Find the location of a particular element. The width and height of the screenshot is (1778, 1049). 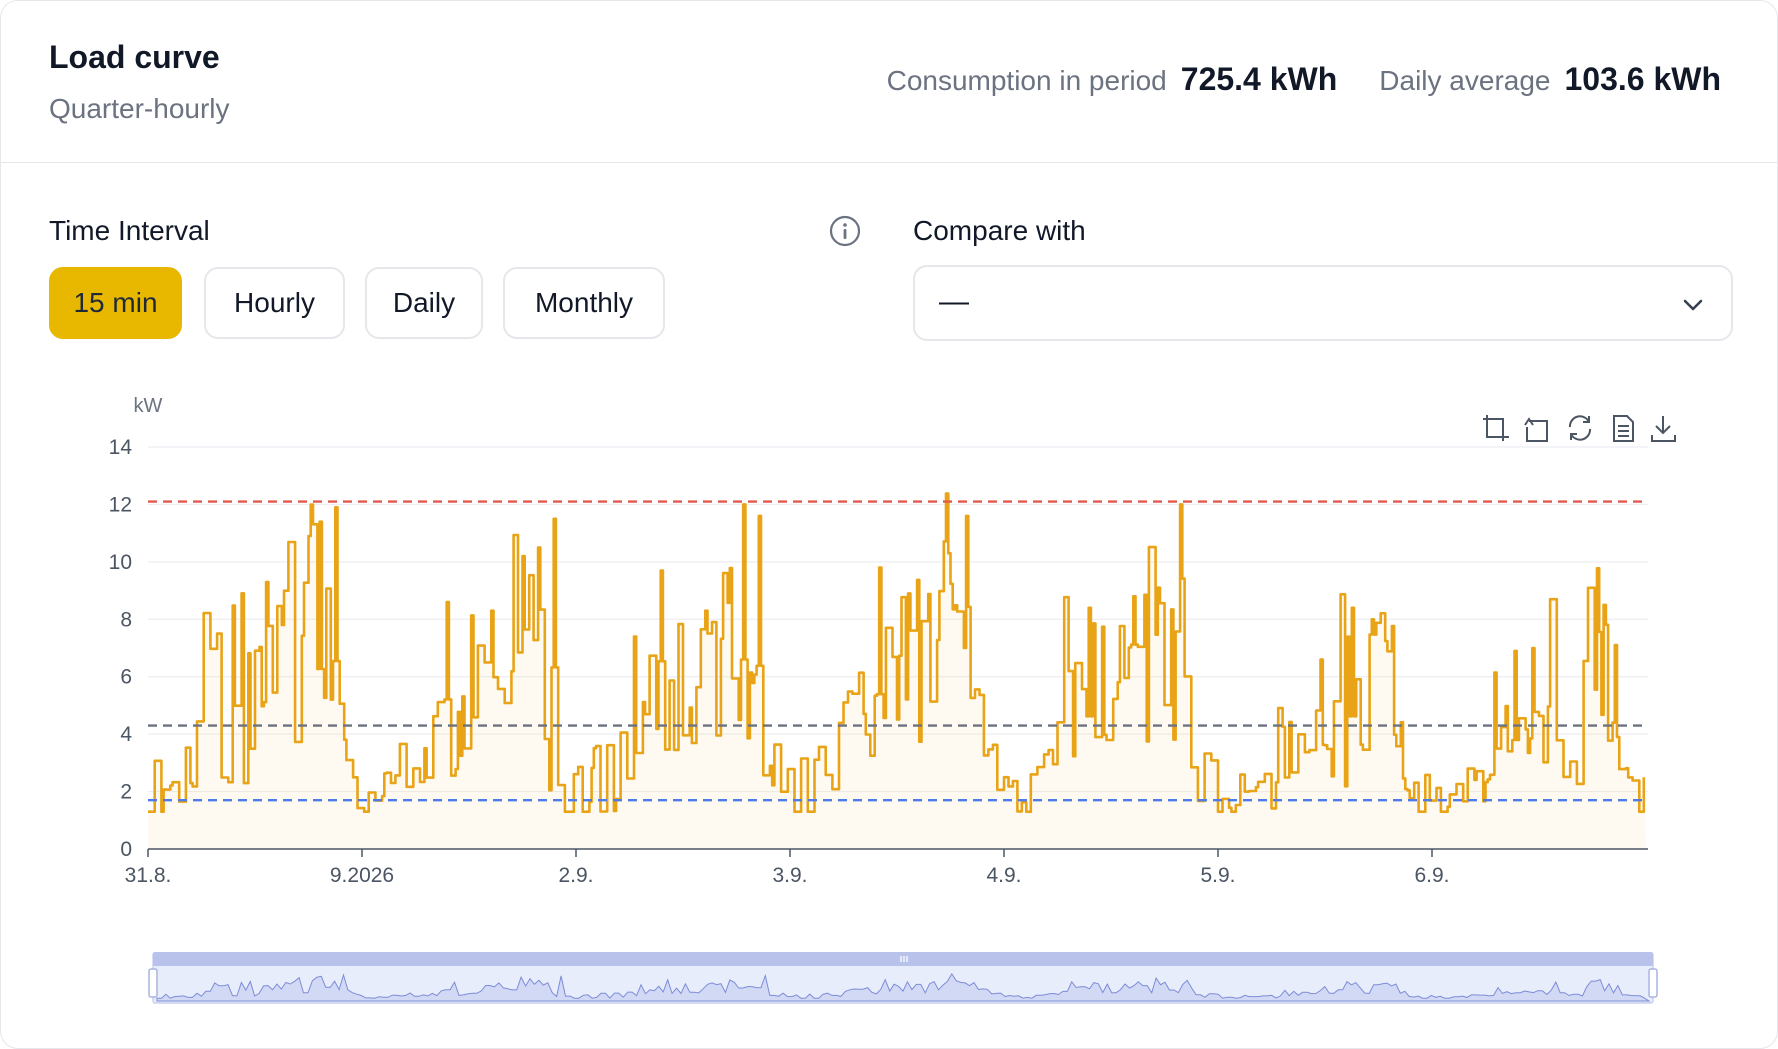

data-zoom-slider is located at coordinates (903, 978).